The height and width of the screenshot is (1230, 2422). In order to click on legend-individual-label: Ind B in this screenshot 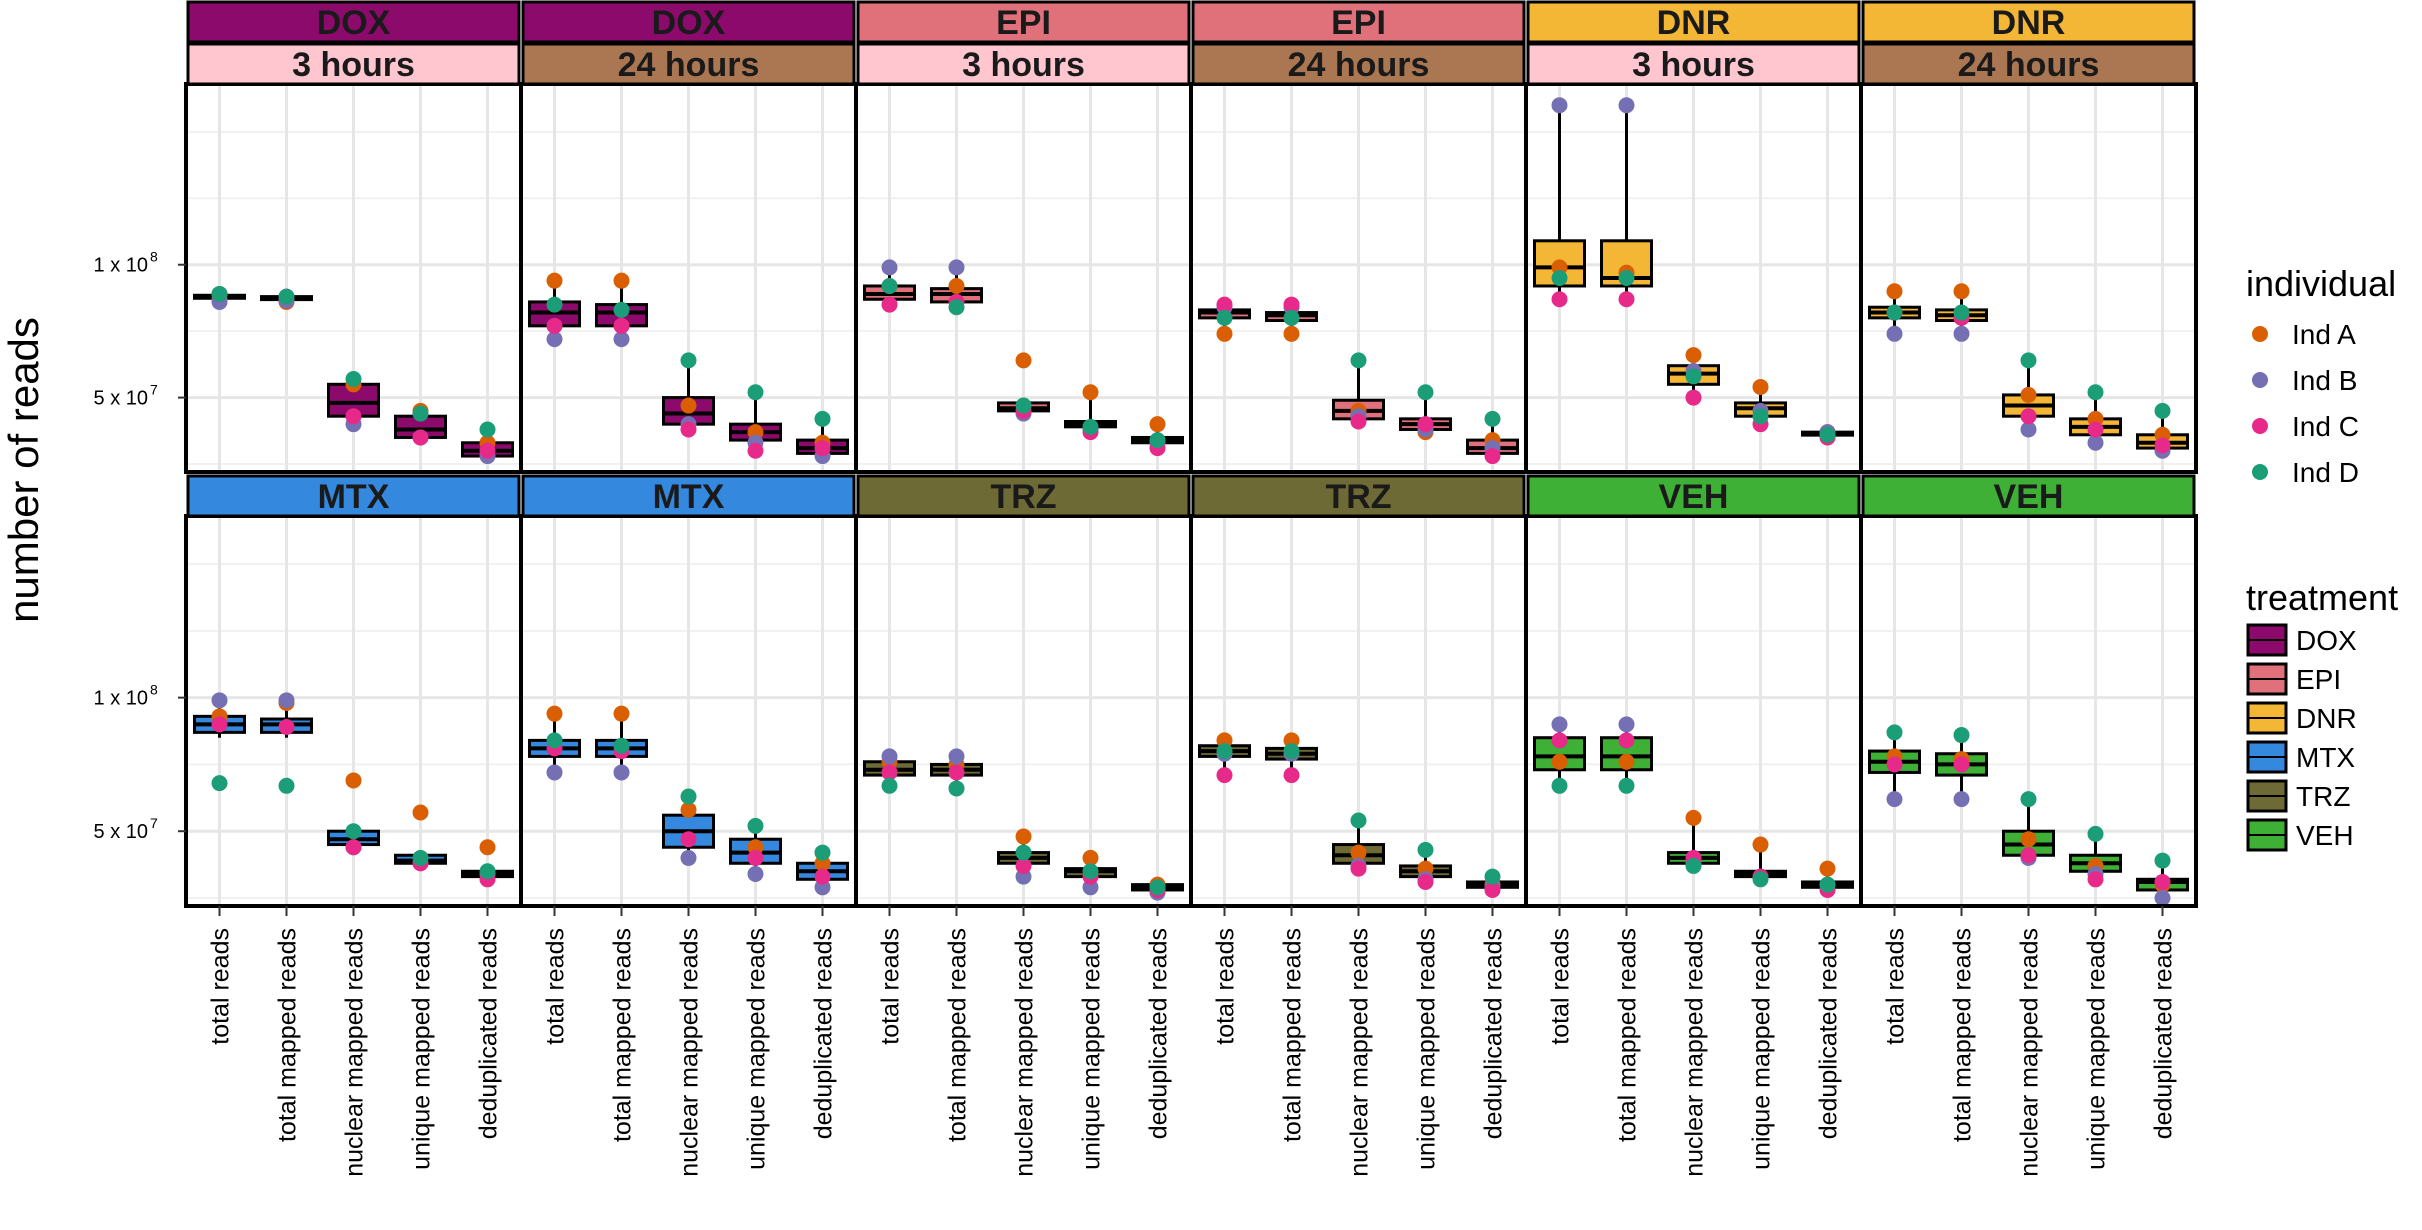, I will do `click(2324, 380)`.